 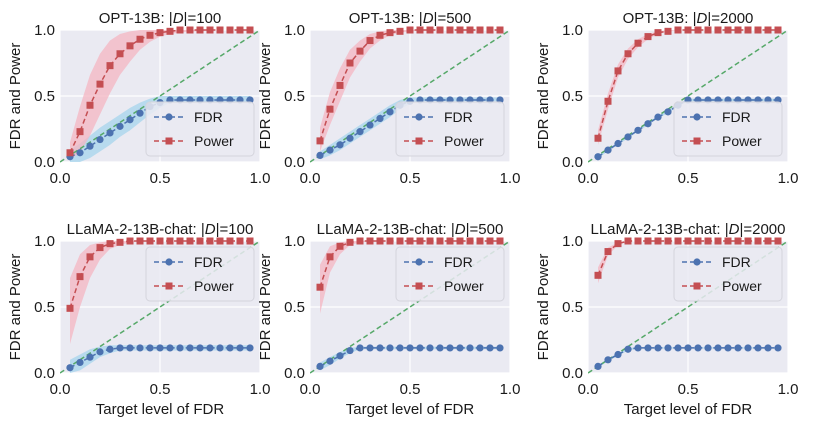 I want to click on legend-power-marker, so click(x=169, y=141).